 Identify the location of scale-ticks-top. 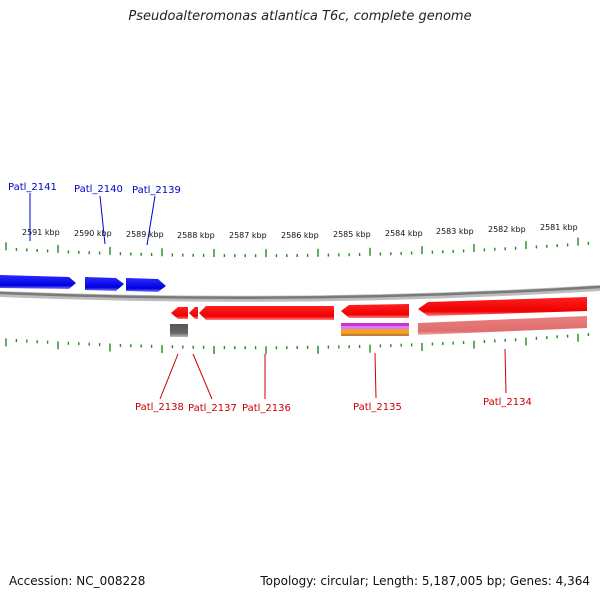
(297, 247).